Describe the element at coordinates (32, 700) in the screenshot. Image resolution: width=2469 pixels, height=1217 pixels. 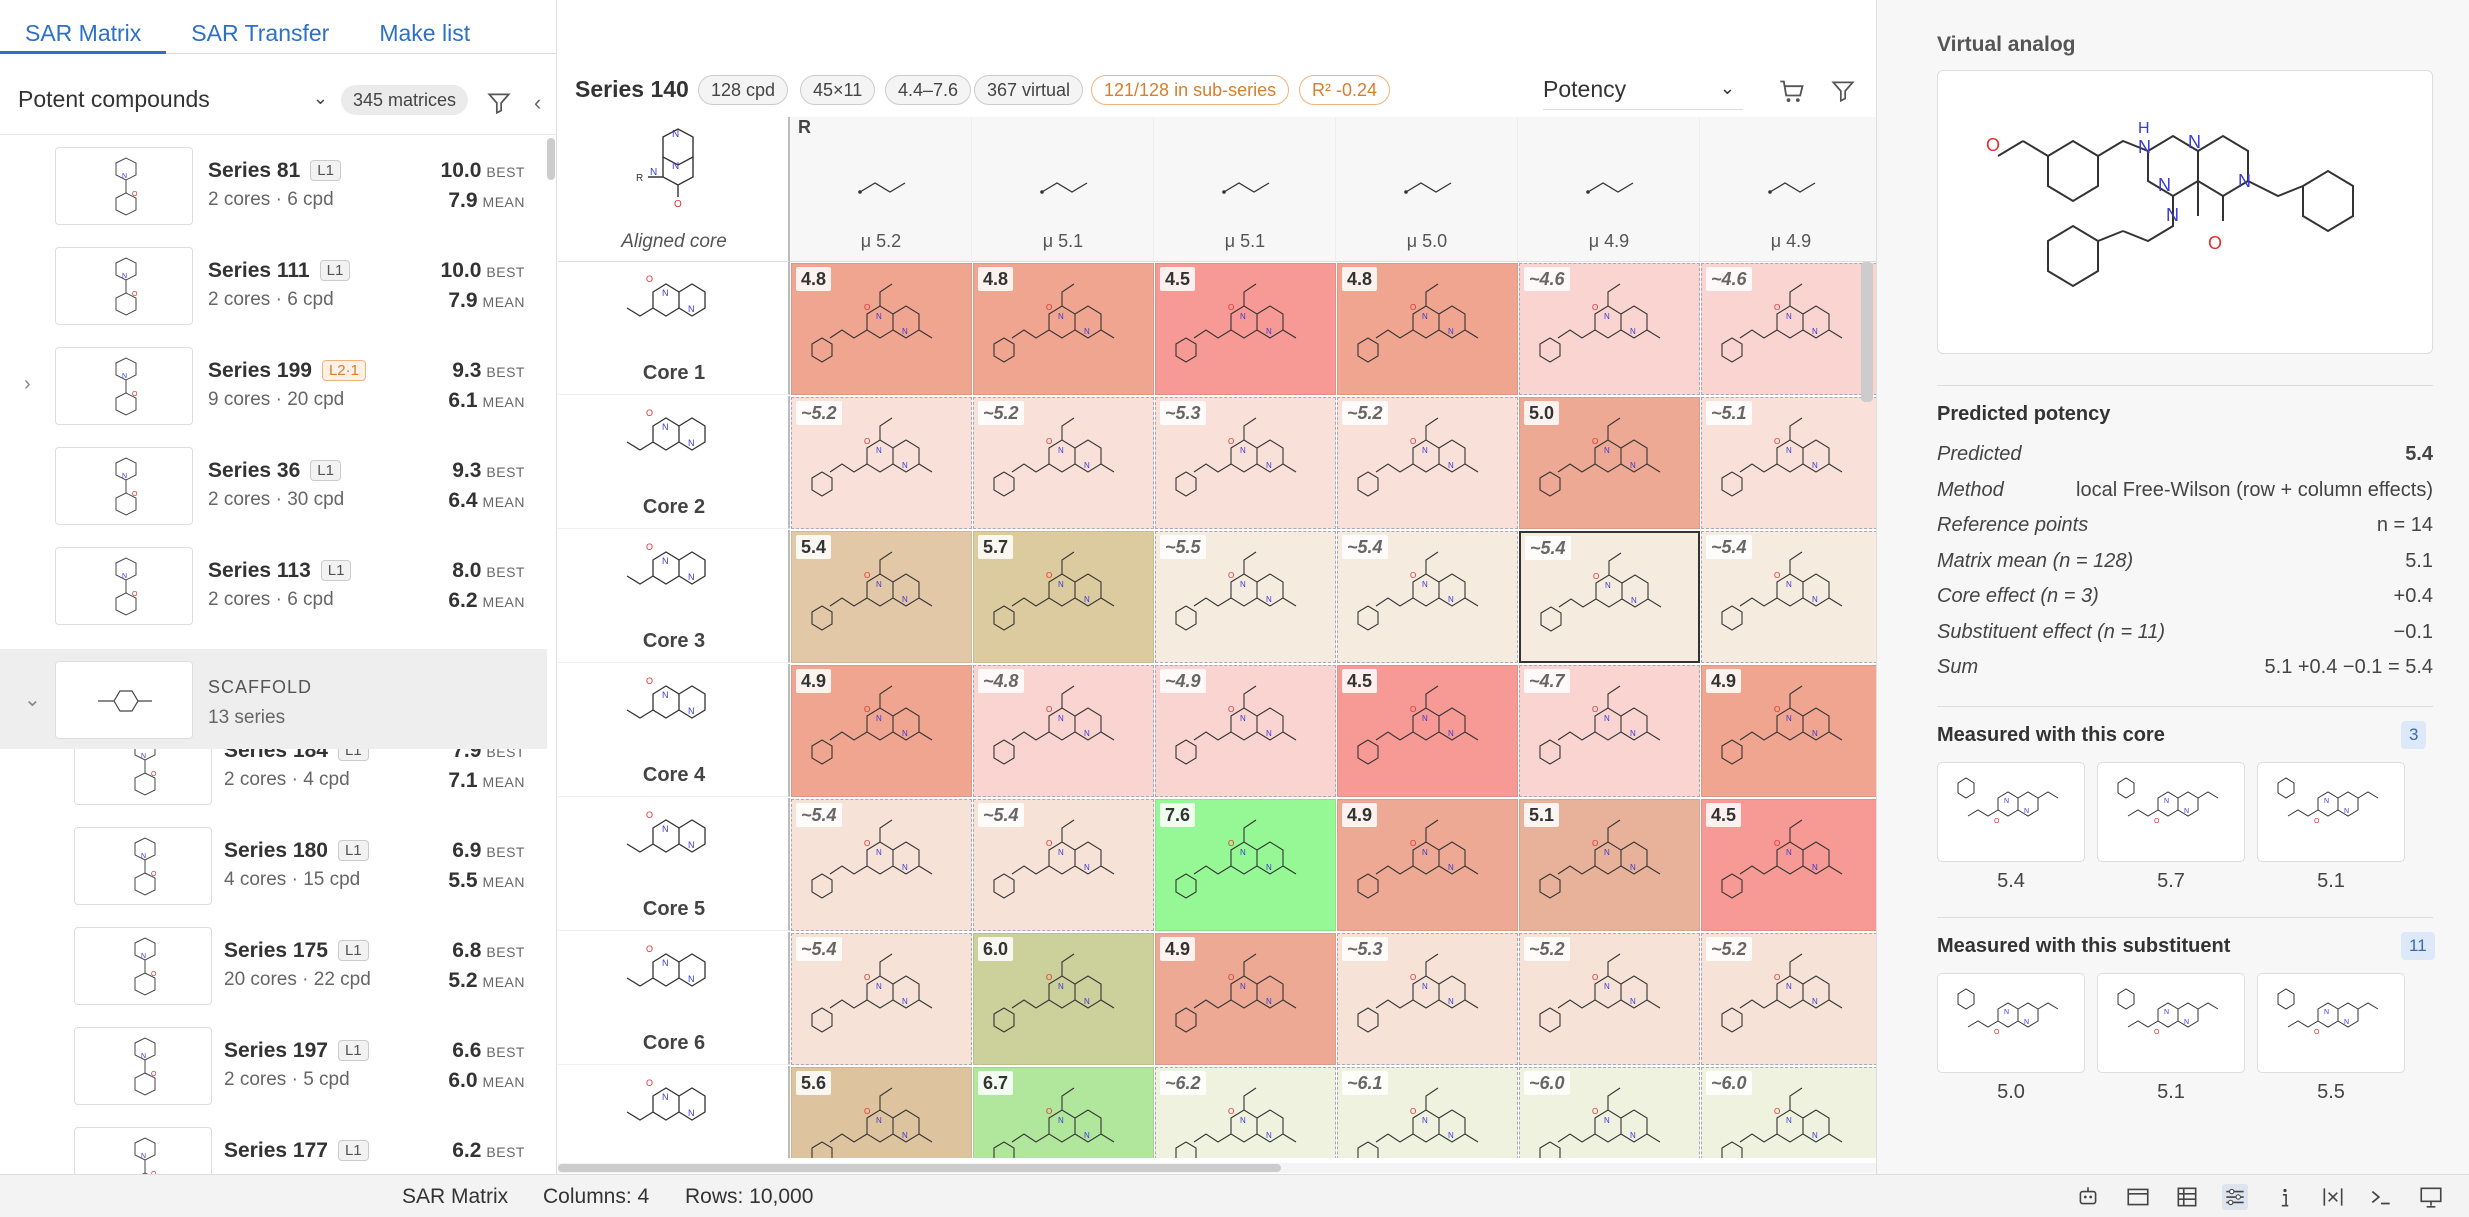
I see `chevron-down-icon: ⌄` at that location.